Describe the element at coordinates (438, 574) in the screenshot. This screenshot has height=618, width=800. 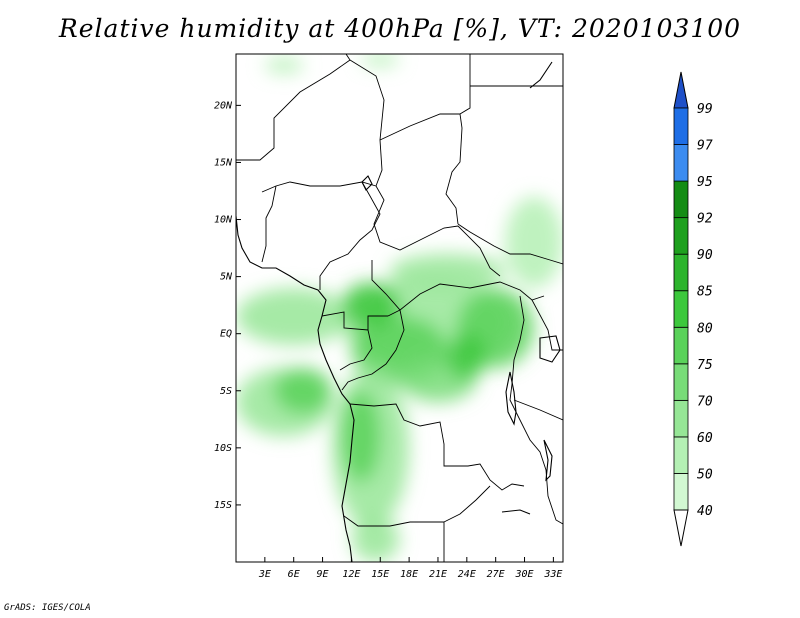
I see `lon-tick-label: 21E` at that location.